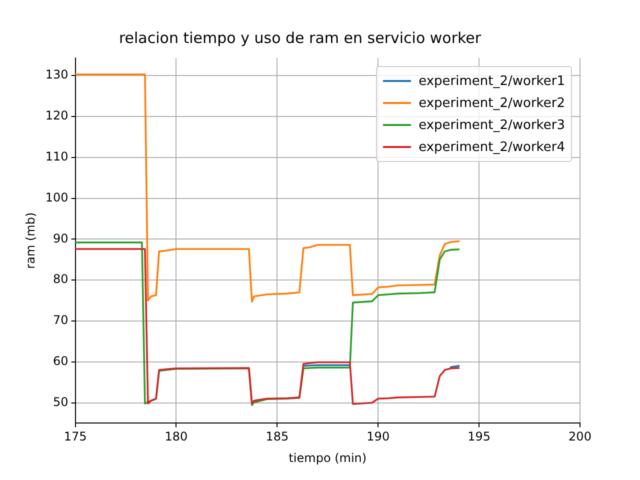 The image size is (640, 480). I want to click on x-tick-label: 175, so click(75, 437).